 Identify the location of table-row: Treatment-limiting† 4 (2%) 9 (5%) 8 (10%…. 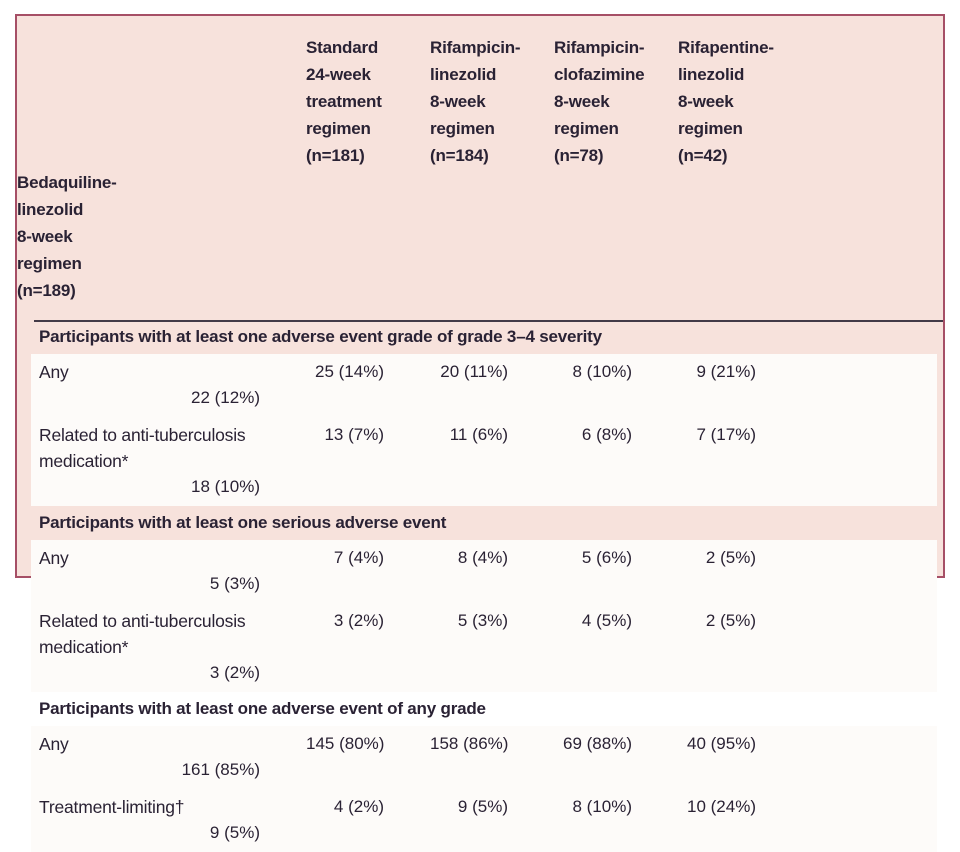
(484, 820).